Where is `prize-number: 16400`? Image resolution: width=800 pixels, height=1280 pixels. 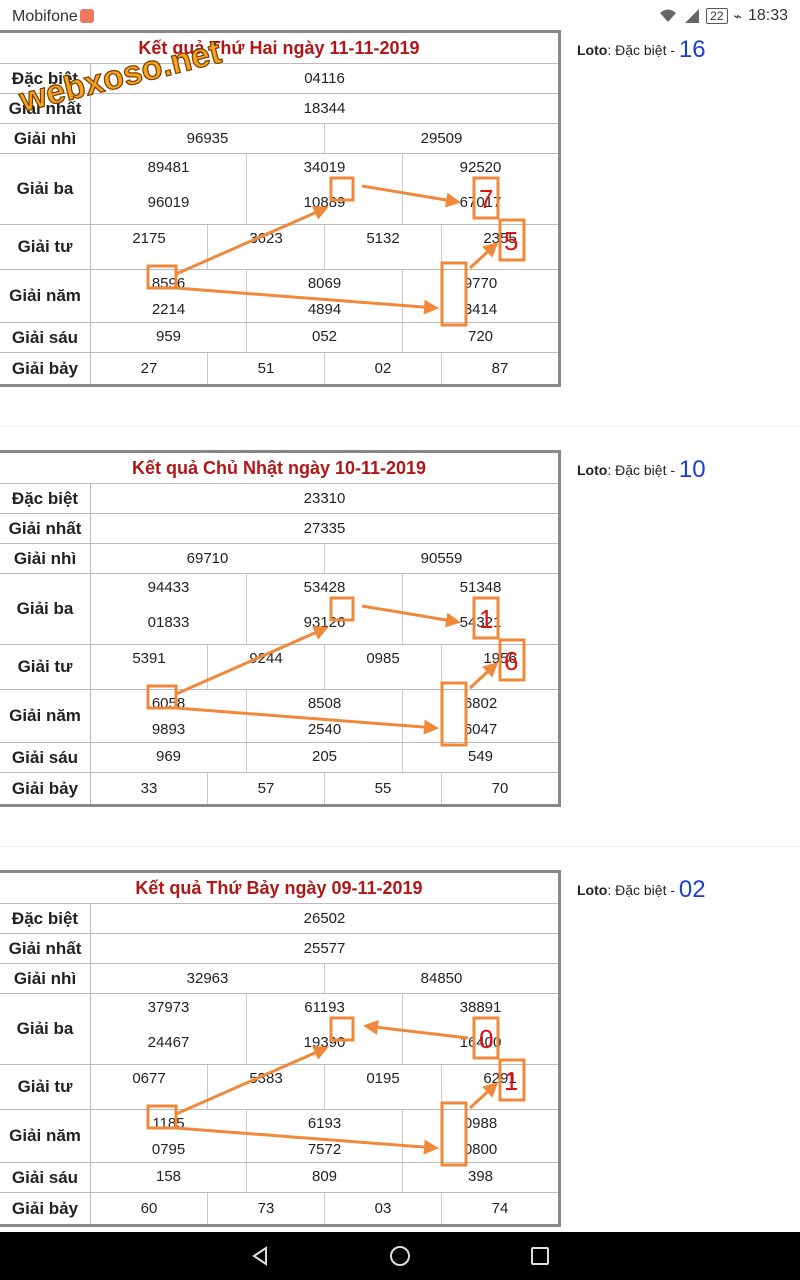 prize-number: 16400 is located at coordinates (480, 1042).